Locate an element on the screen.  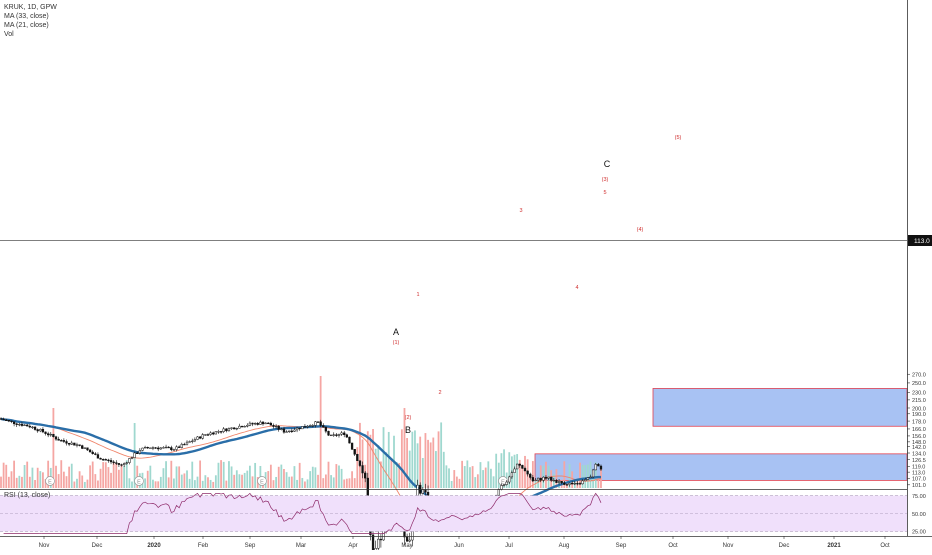
wave-label-w5: 5 is located at coordinates (604, 193).